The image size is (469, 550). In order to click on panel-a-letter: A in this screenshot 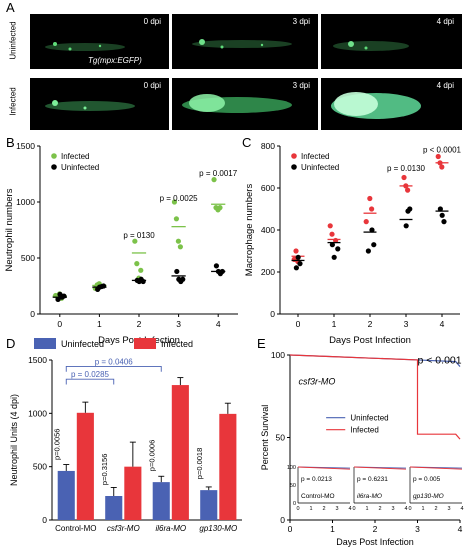, I will do `click(10, 7)`.